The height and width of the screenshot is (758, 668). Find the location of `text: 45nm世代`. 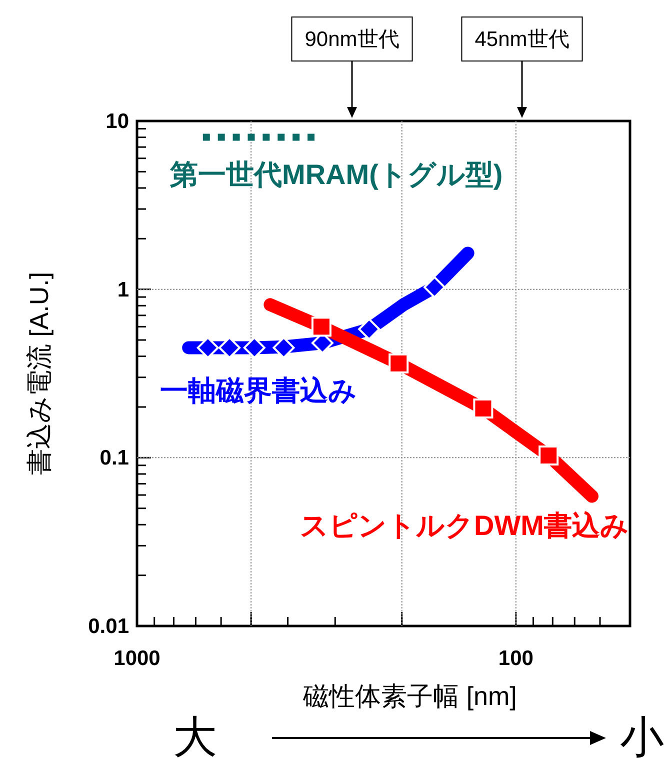

text: 45nm世代 is located at coordinates (522, 39).